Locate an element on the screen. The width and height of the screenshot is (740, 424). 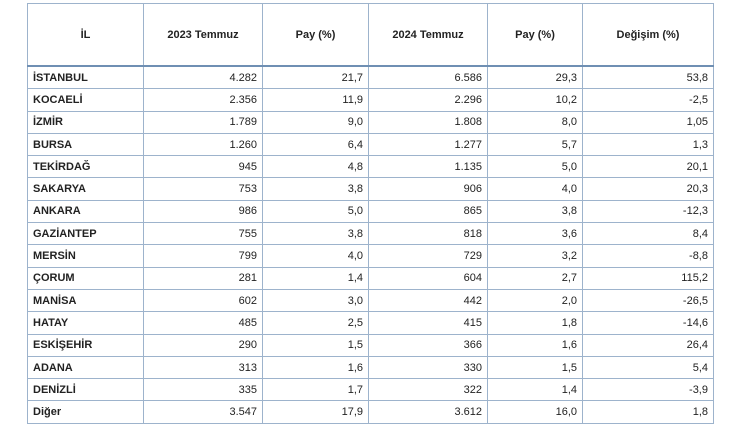
value-cell: 602 is located at coordinates (203, 300).